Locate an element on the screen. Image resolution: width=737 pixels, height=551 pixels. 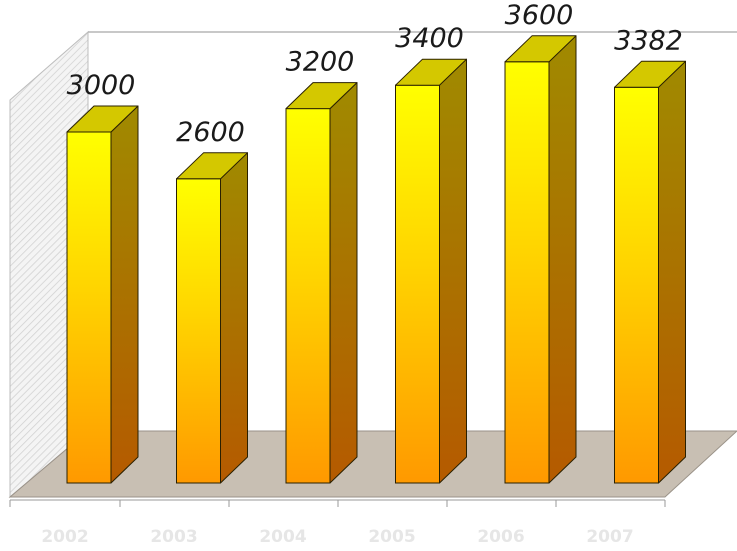
x-tick-label: 2003 is located at coordinates (173, 537).